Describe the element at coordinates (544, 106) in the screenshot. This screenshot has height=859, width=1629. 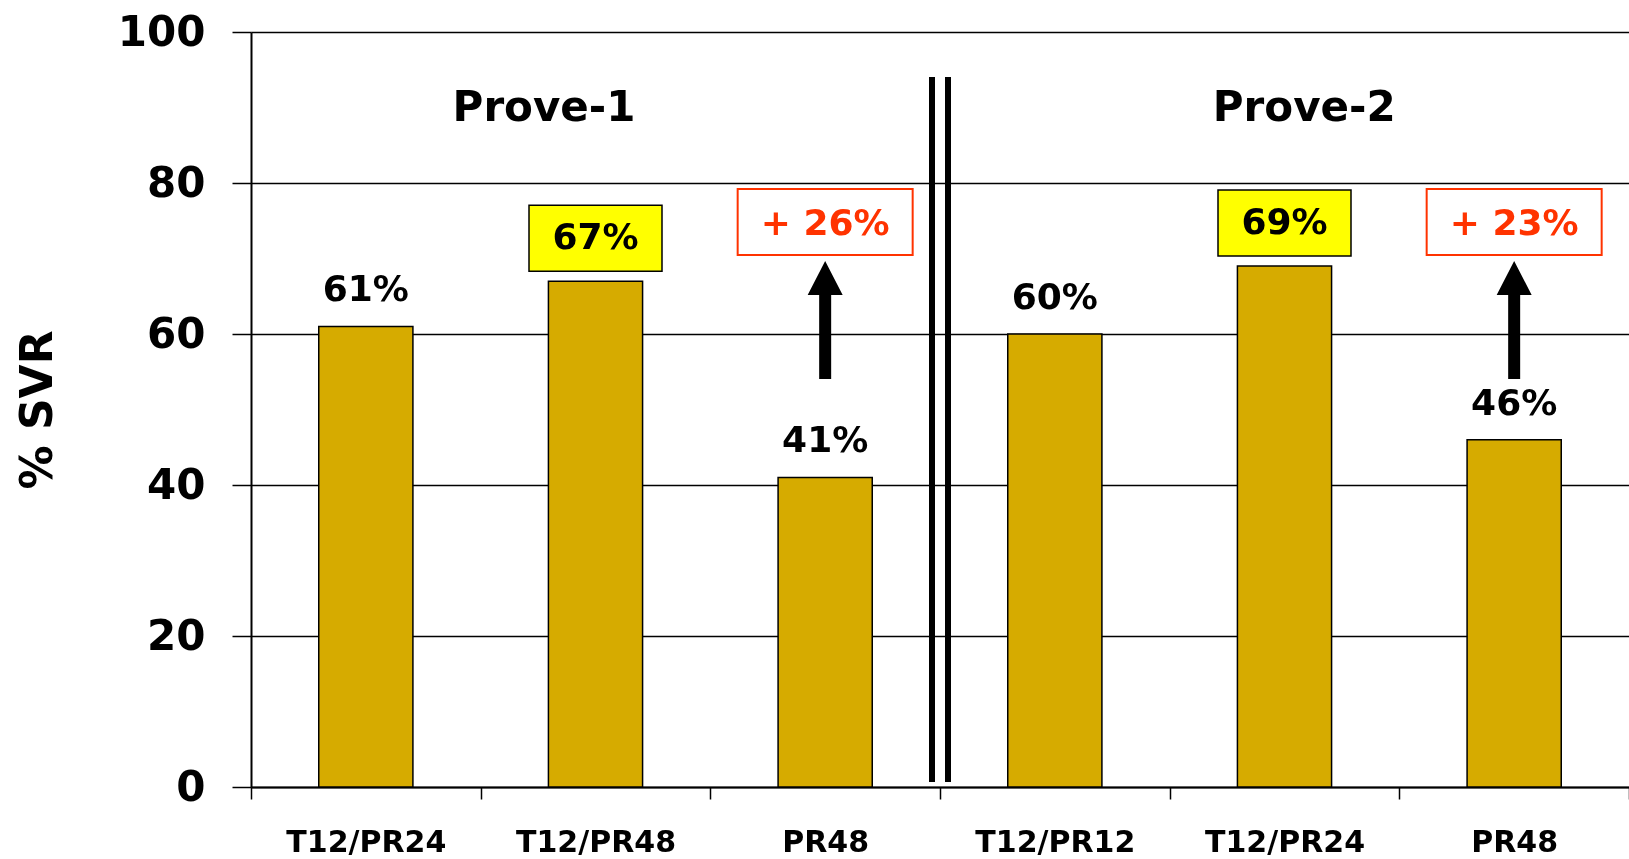
I see `annotation: Prove-1` at that location.